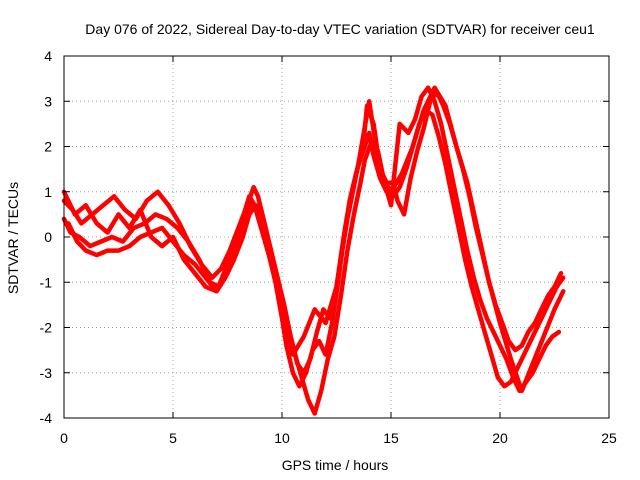 Image resolution: width=640 pixels, height=480 pixels. Describe the element at coordinates (13, 238) in the screenshot. I see `y-axis-label: SDTVAR / TECUs` at that location.